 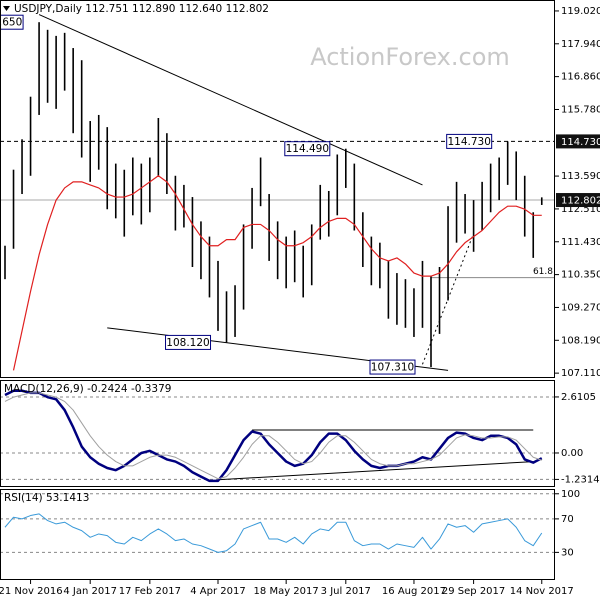 What do you see at coordinates (580, 109) in the screenshot?
I see `y-tick-label: 115.780` at bounding box center [580, 109].